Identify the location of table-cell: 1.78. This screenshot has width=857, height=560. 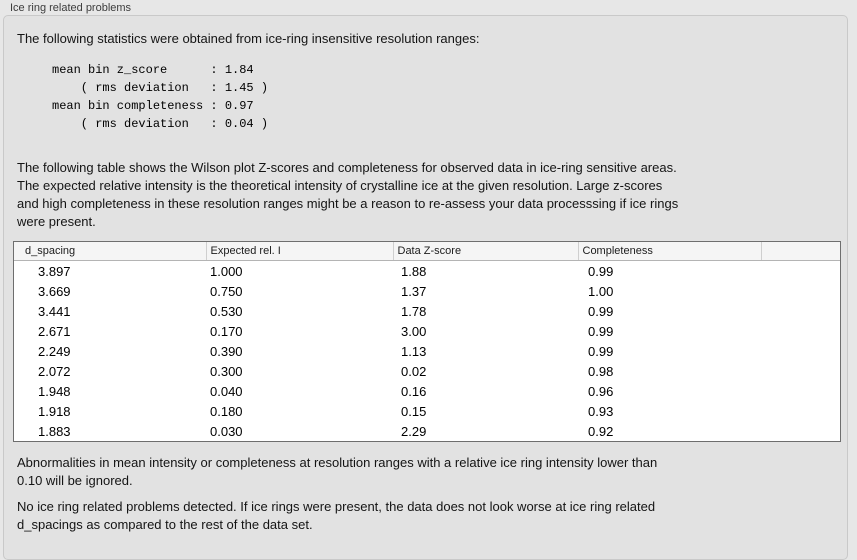
(414, 311).